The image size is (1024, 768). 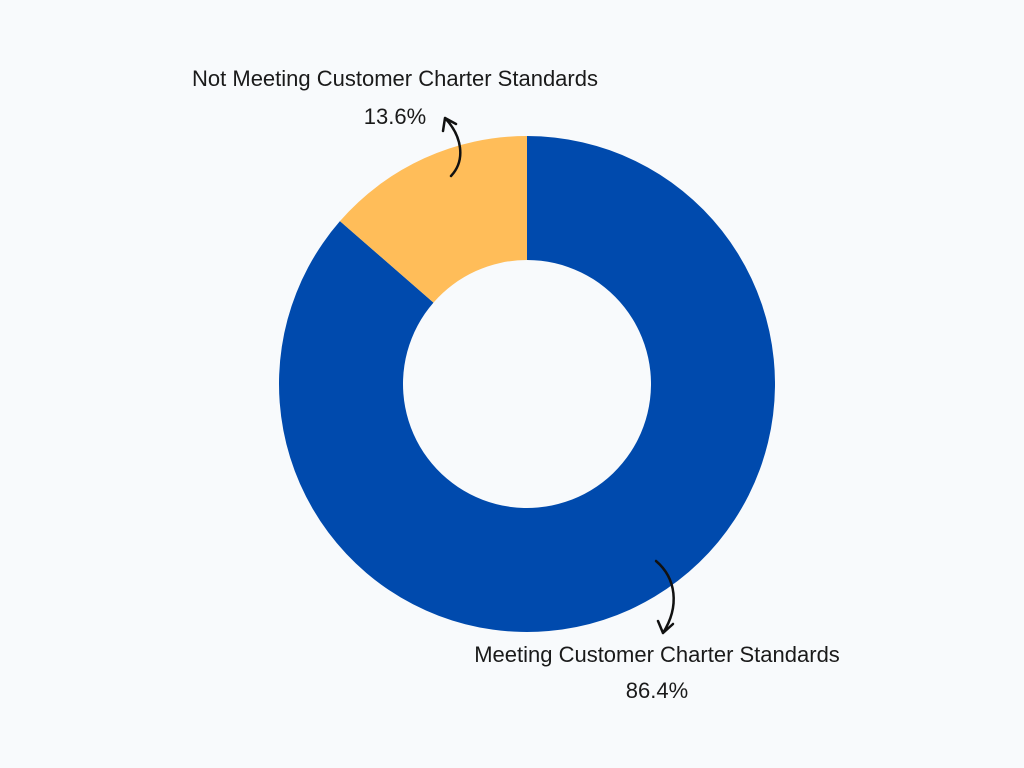 What do you see at coordinates (395, 78) in the screenshot?
I see `not-meeting-label: Not Meeting Customer Charter Standards` at bounding box center [395, 78].